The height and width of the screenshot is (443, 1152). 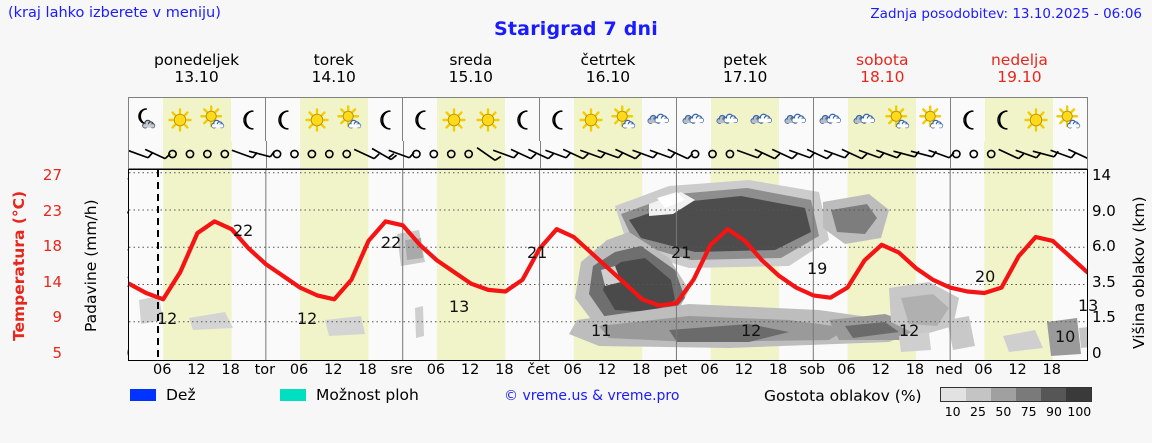 I want to click on day-name: sreda, so click(x=471, y=60).